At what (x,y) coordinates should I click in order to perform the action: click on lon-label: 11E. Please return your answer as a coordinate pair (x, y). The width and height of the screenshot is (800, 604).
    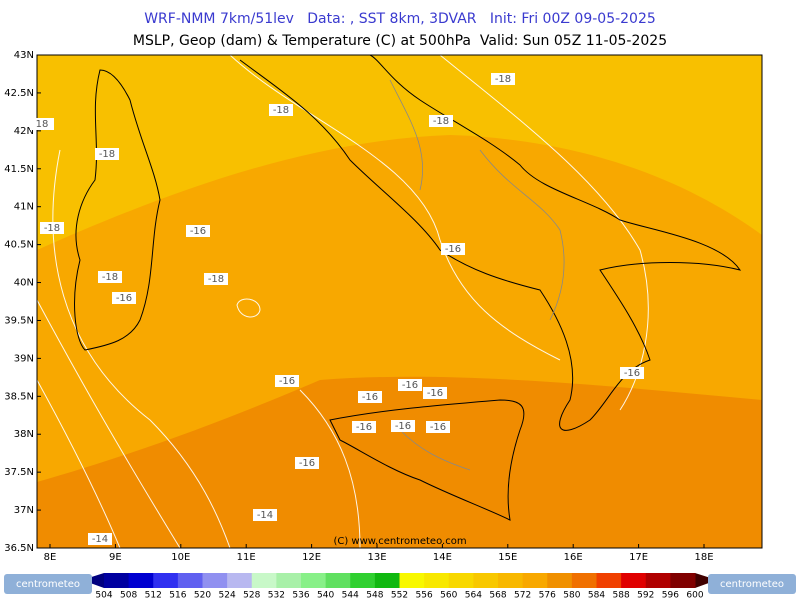
    Looking at the image, I should click on (246, 557).